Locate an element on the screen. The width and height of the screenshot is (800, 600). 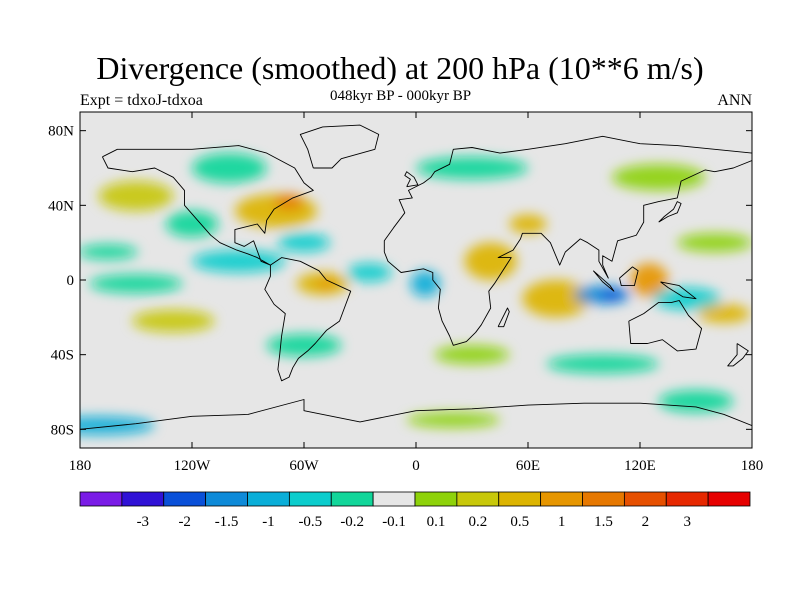
coastline-australia is located at coordinates (665, 326).